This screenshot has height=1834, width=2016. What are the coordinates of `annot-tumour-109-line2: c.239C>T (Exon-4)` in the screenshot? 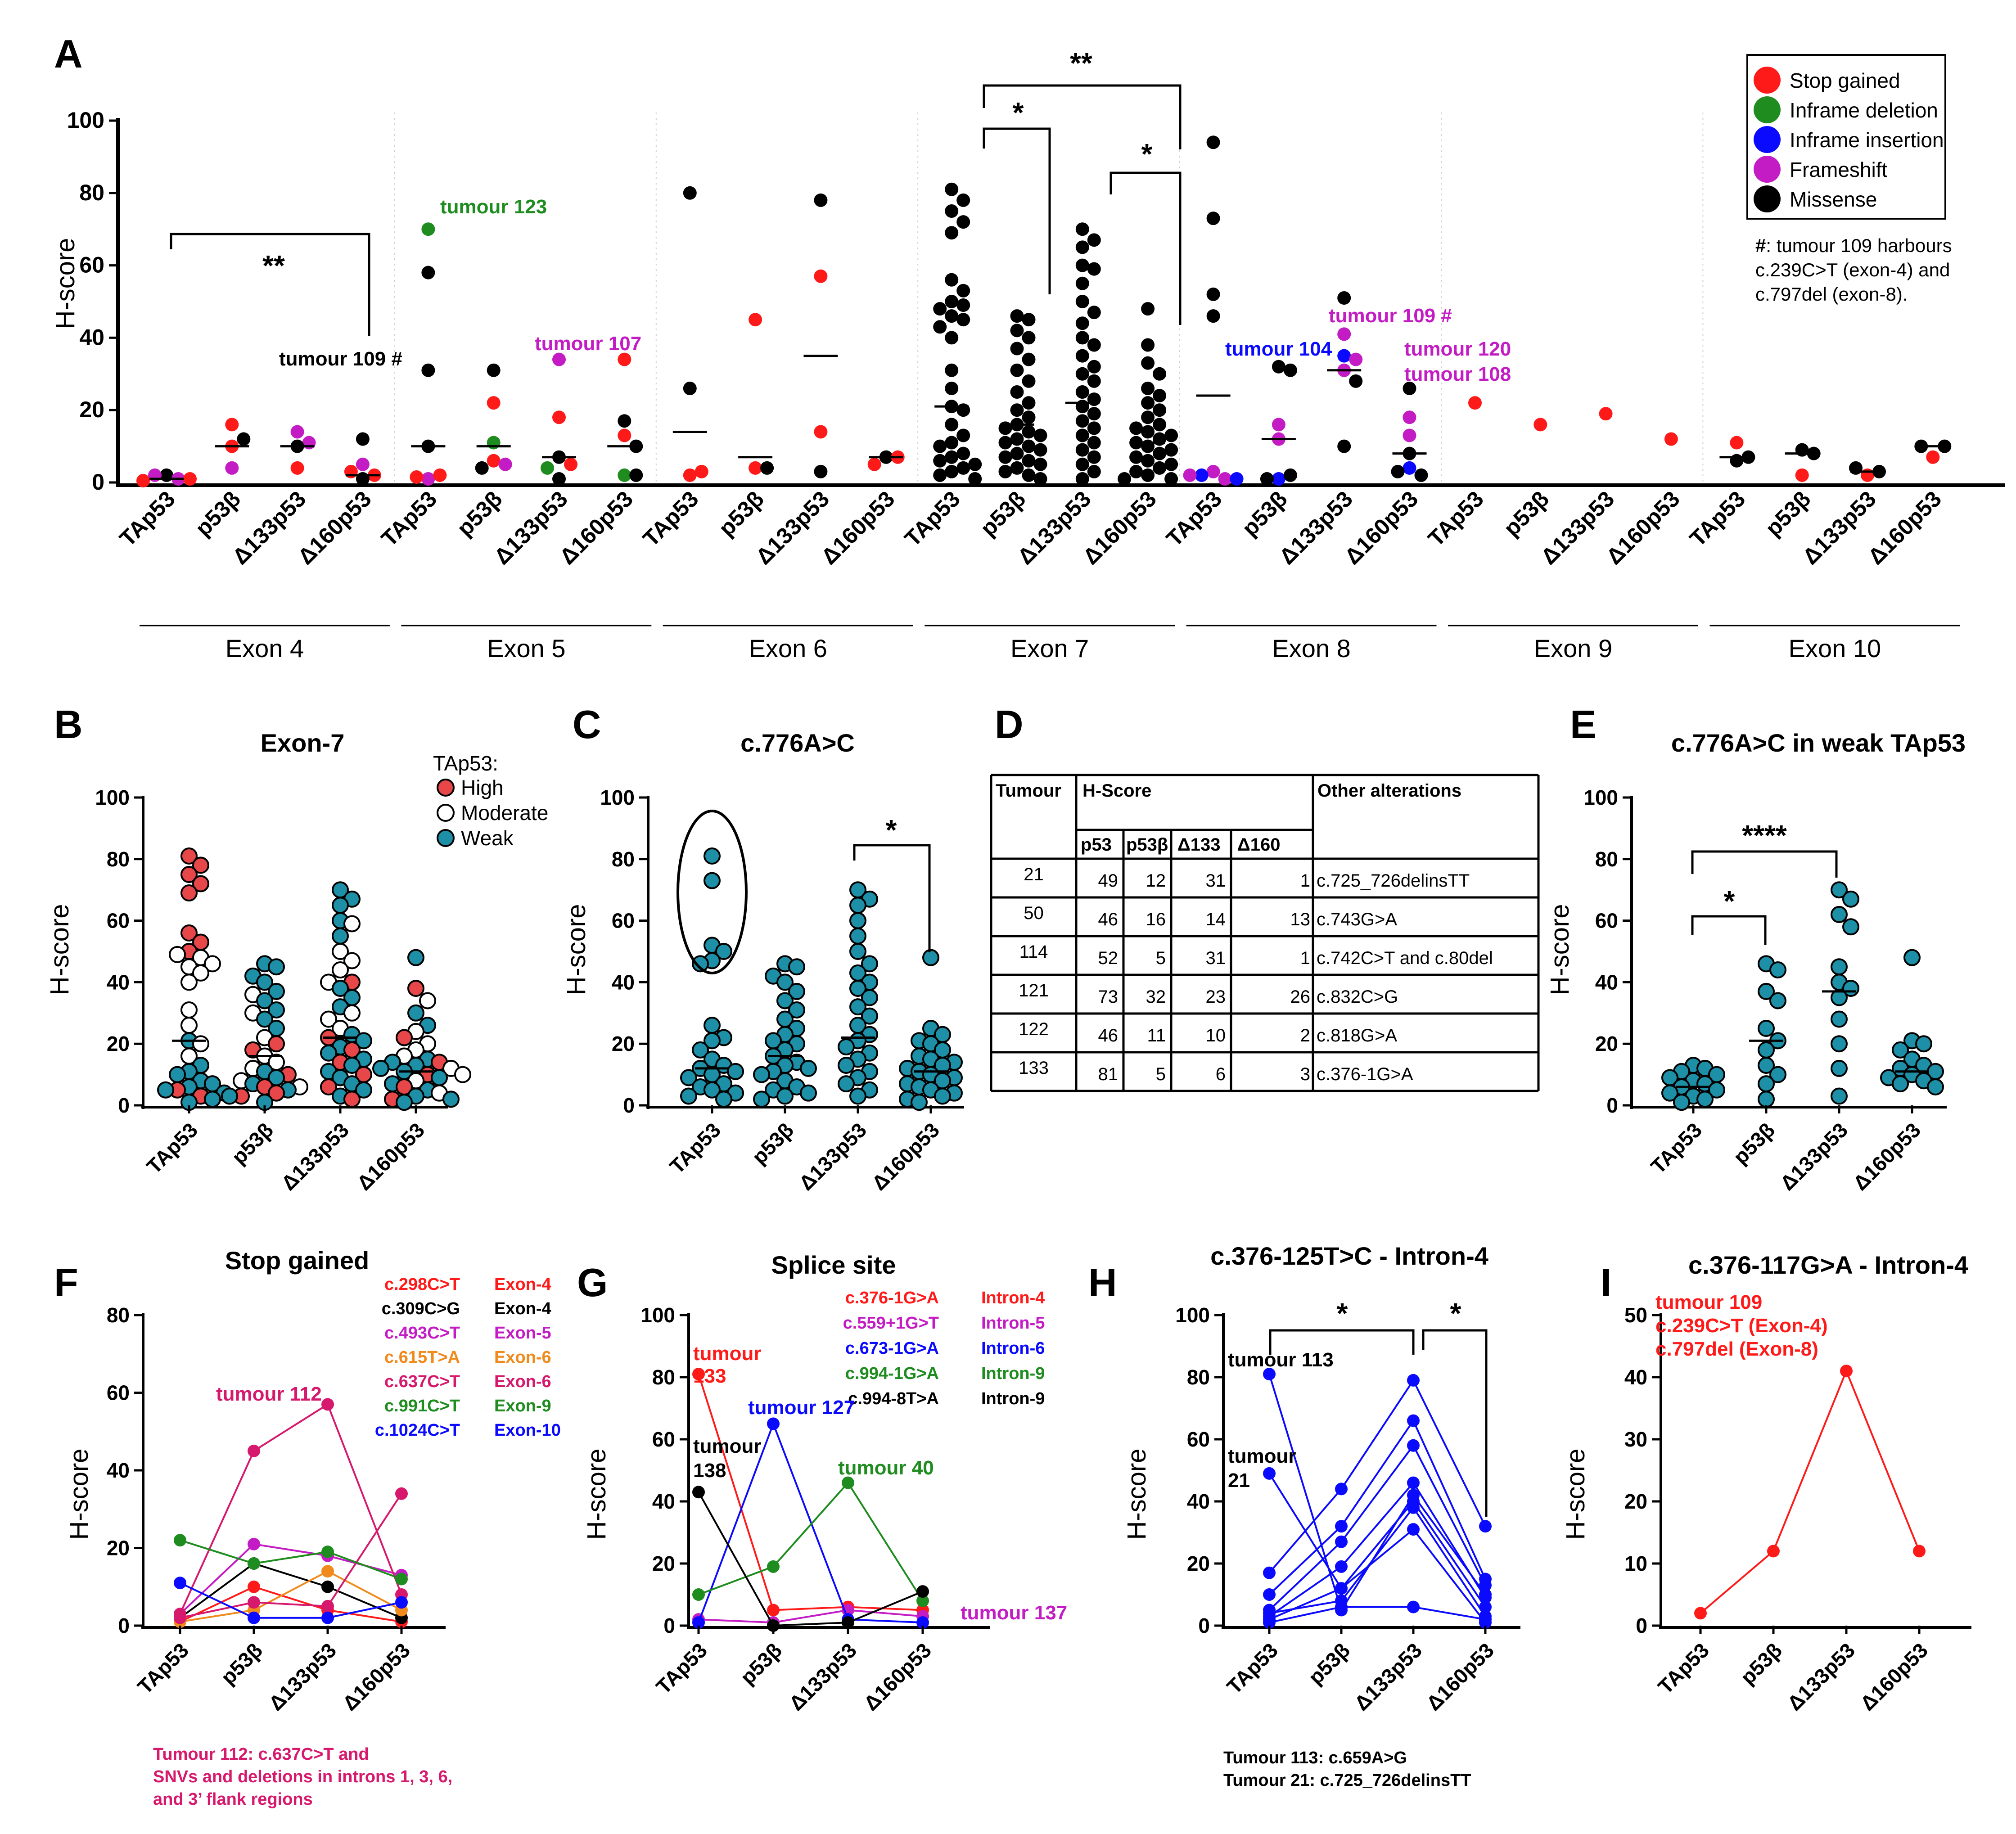 It's located at (1742, 1326).